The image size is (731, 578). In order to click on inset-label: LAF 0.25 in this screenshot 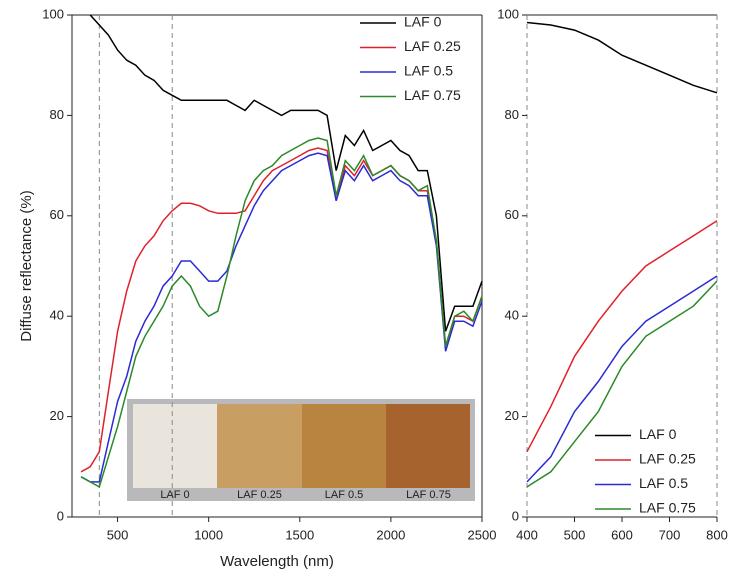, I will do `click(259, 495)`.